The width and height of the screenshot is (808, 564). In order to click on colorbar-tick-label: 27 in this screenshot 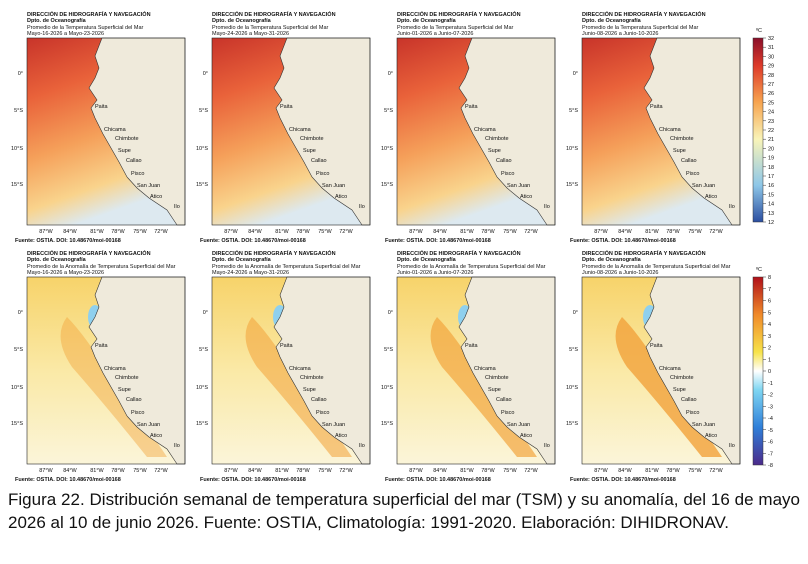, I will do `click(771, 85)`.